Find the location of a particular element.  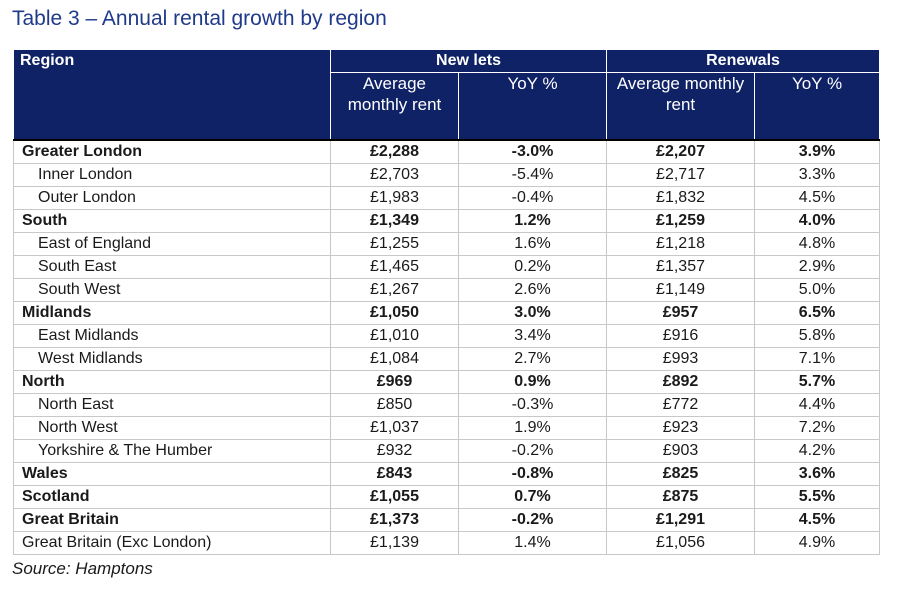

table-row: East Midlands £1,010 3.4% £916 5.8% is located at coordinates (447, 336).